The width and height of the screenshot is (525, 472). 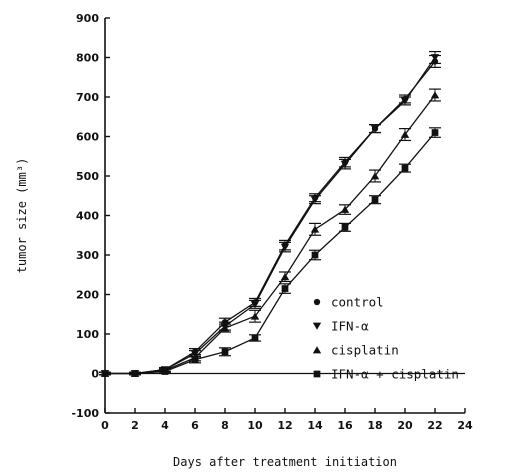 I want to click on x-tick-label: 14, so click(x=315, y=425).